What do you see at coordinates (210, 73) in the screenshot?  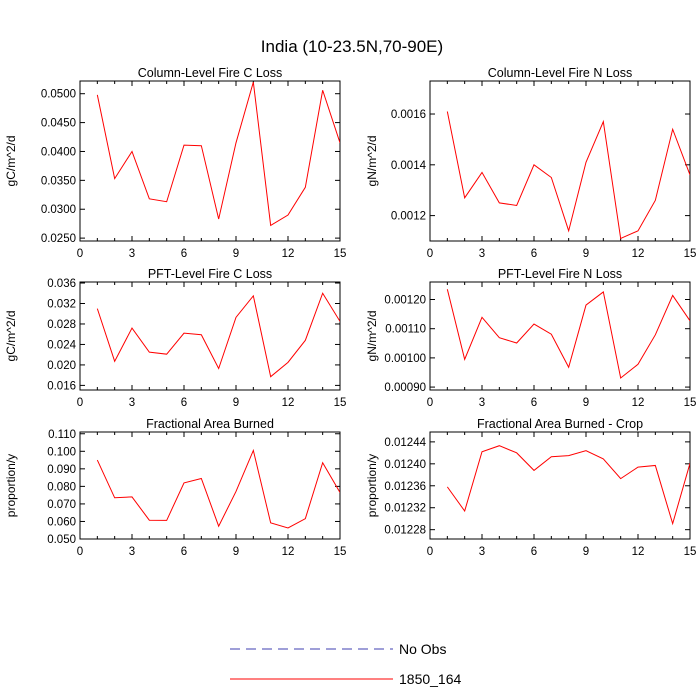 I see `chart-title: Column-Level Fire C Loss` at bounding box center [210, 73].